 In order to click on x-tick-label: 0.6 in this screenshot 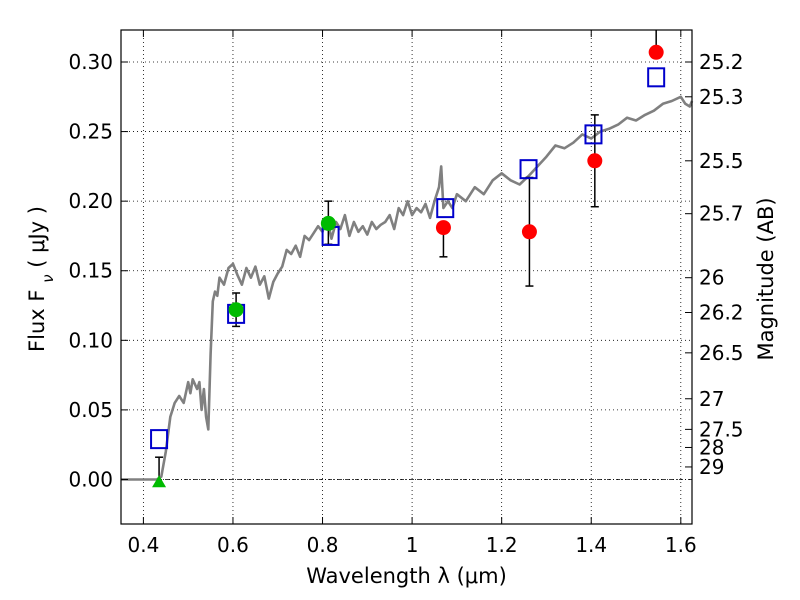, I will do `click(233, 545)`.